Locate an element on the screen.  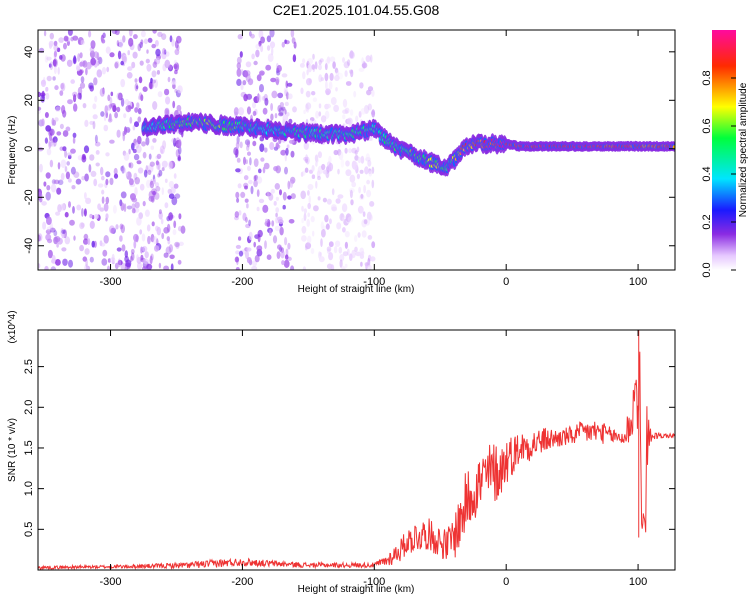
y-tick-label: 0 is located at coordinates (29, 149).